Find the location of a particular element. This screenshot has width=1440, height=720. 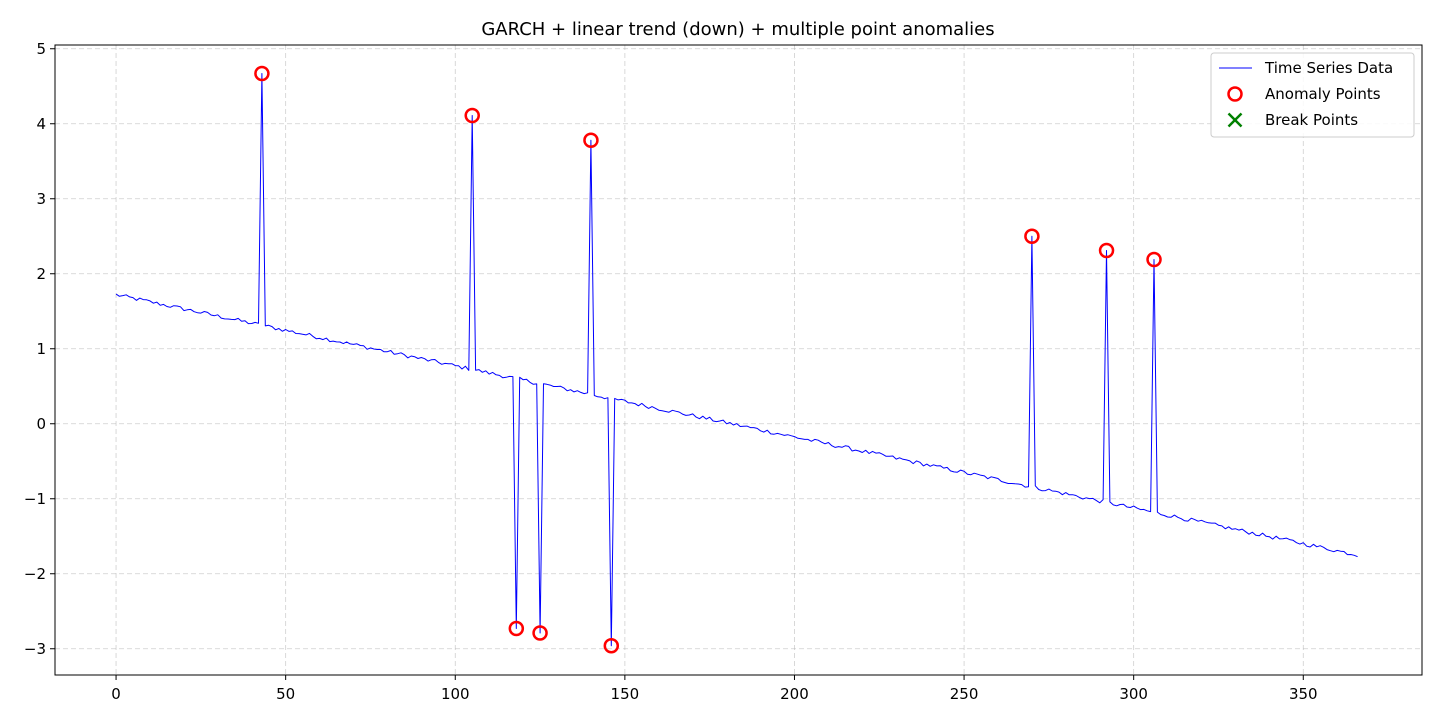

x-tick-label: 350 is located at coordinates (1303, 694).